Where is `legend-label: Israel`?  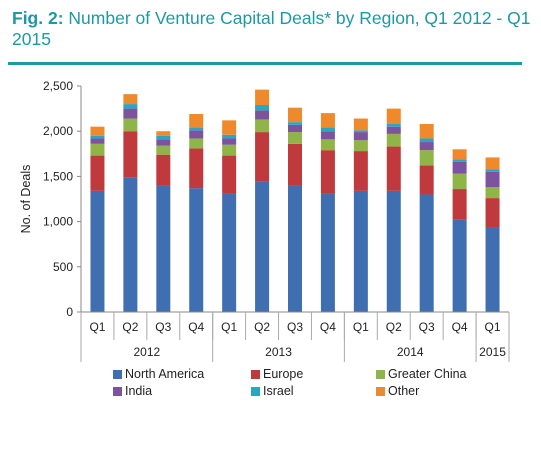 legend-label: Israel is located at coordinates (278, 391).